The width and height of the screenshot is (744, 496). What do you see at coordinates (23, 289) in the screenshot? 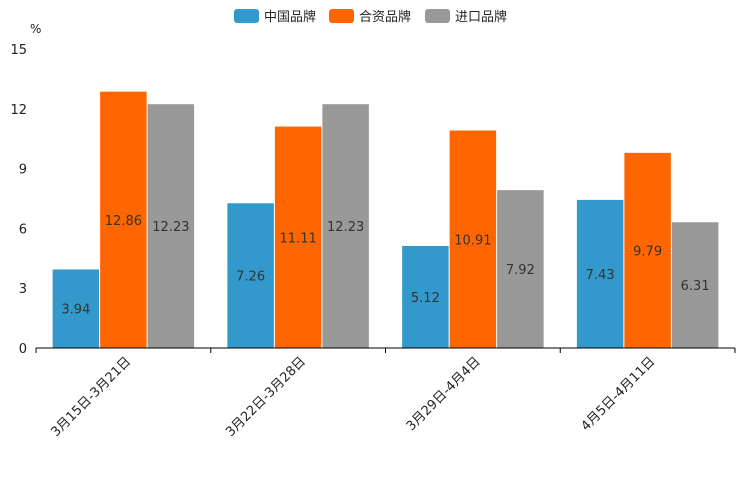
I see `y-tick-label: 3` at bounding box center [23, 289].